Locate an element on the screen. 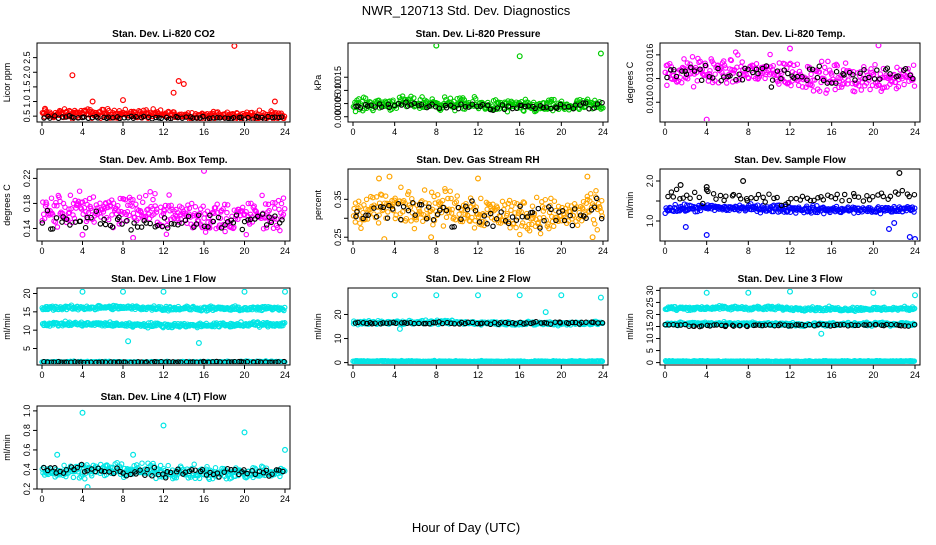 This screenshot has height=545, width=936. y-tick-label: 0 is located at coordinates (650, 362).